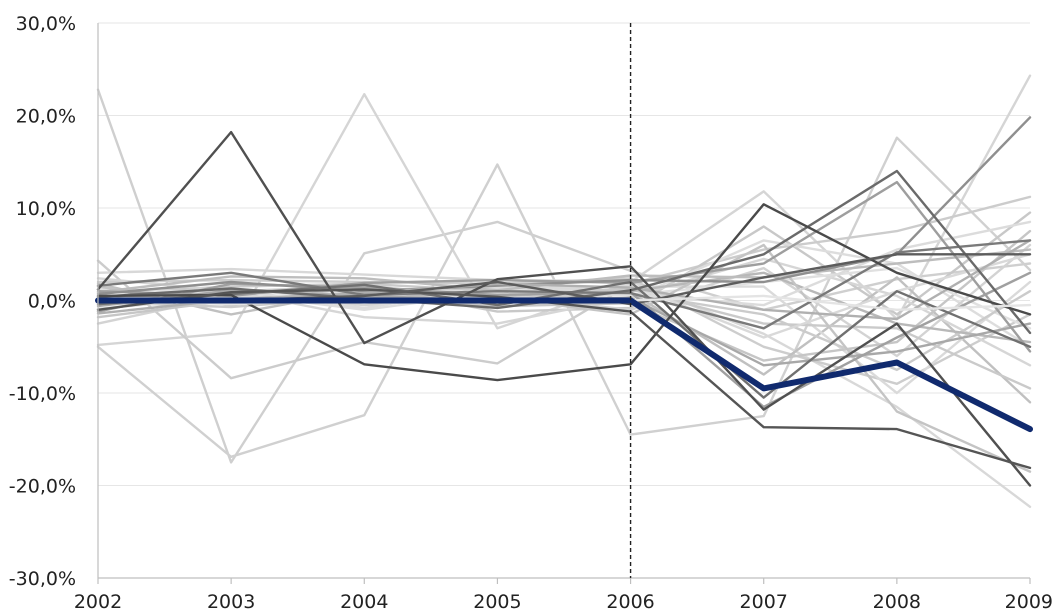 The height and width of the screenshot is (612, 1055). What do you see at coordinates (1029, 601) in the screenshot?
I see `x-tick-label: 2009` at bounding box center [1029, 601].